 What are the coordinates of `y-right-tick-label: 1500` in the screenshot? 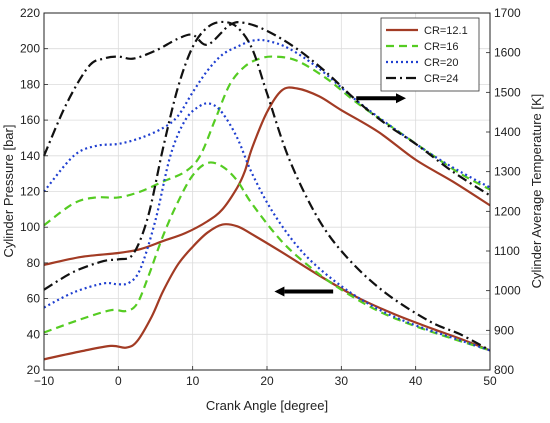 It's located at (507, 92).